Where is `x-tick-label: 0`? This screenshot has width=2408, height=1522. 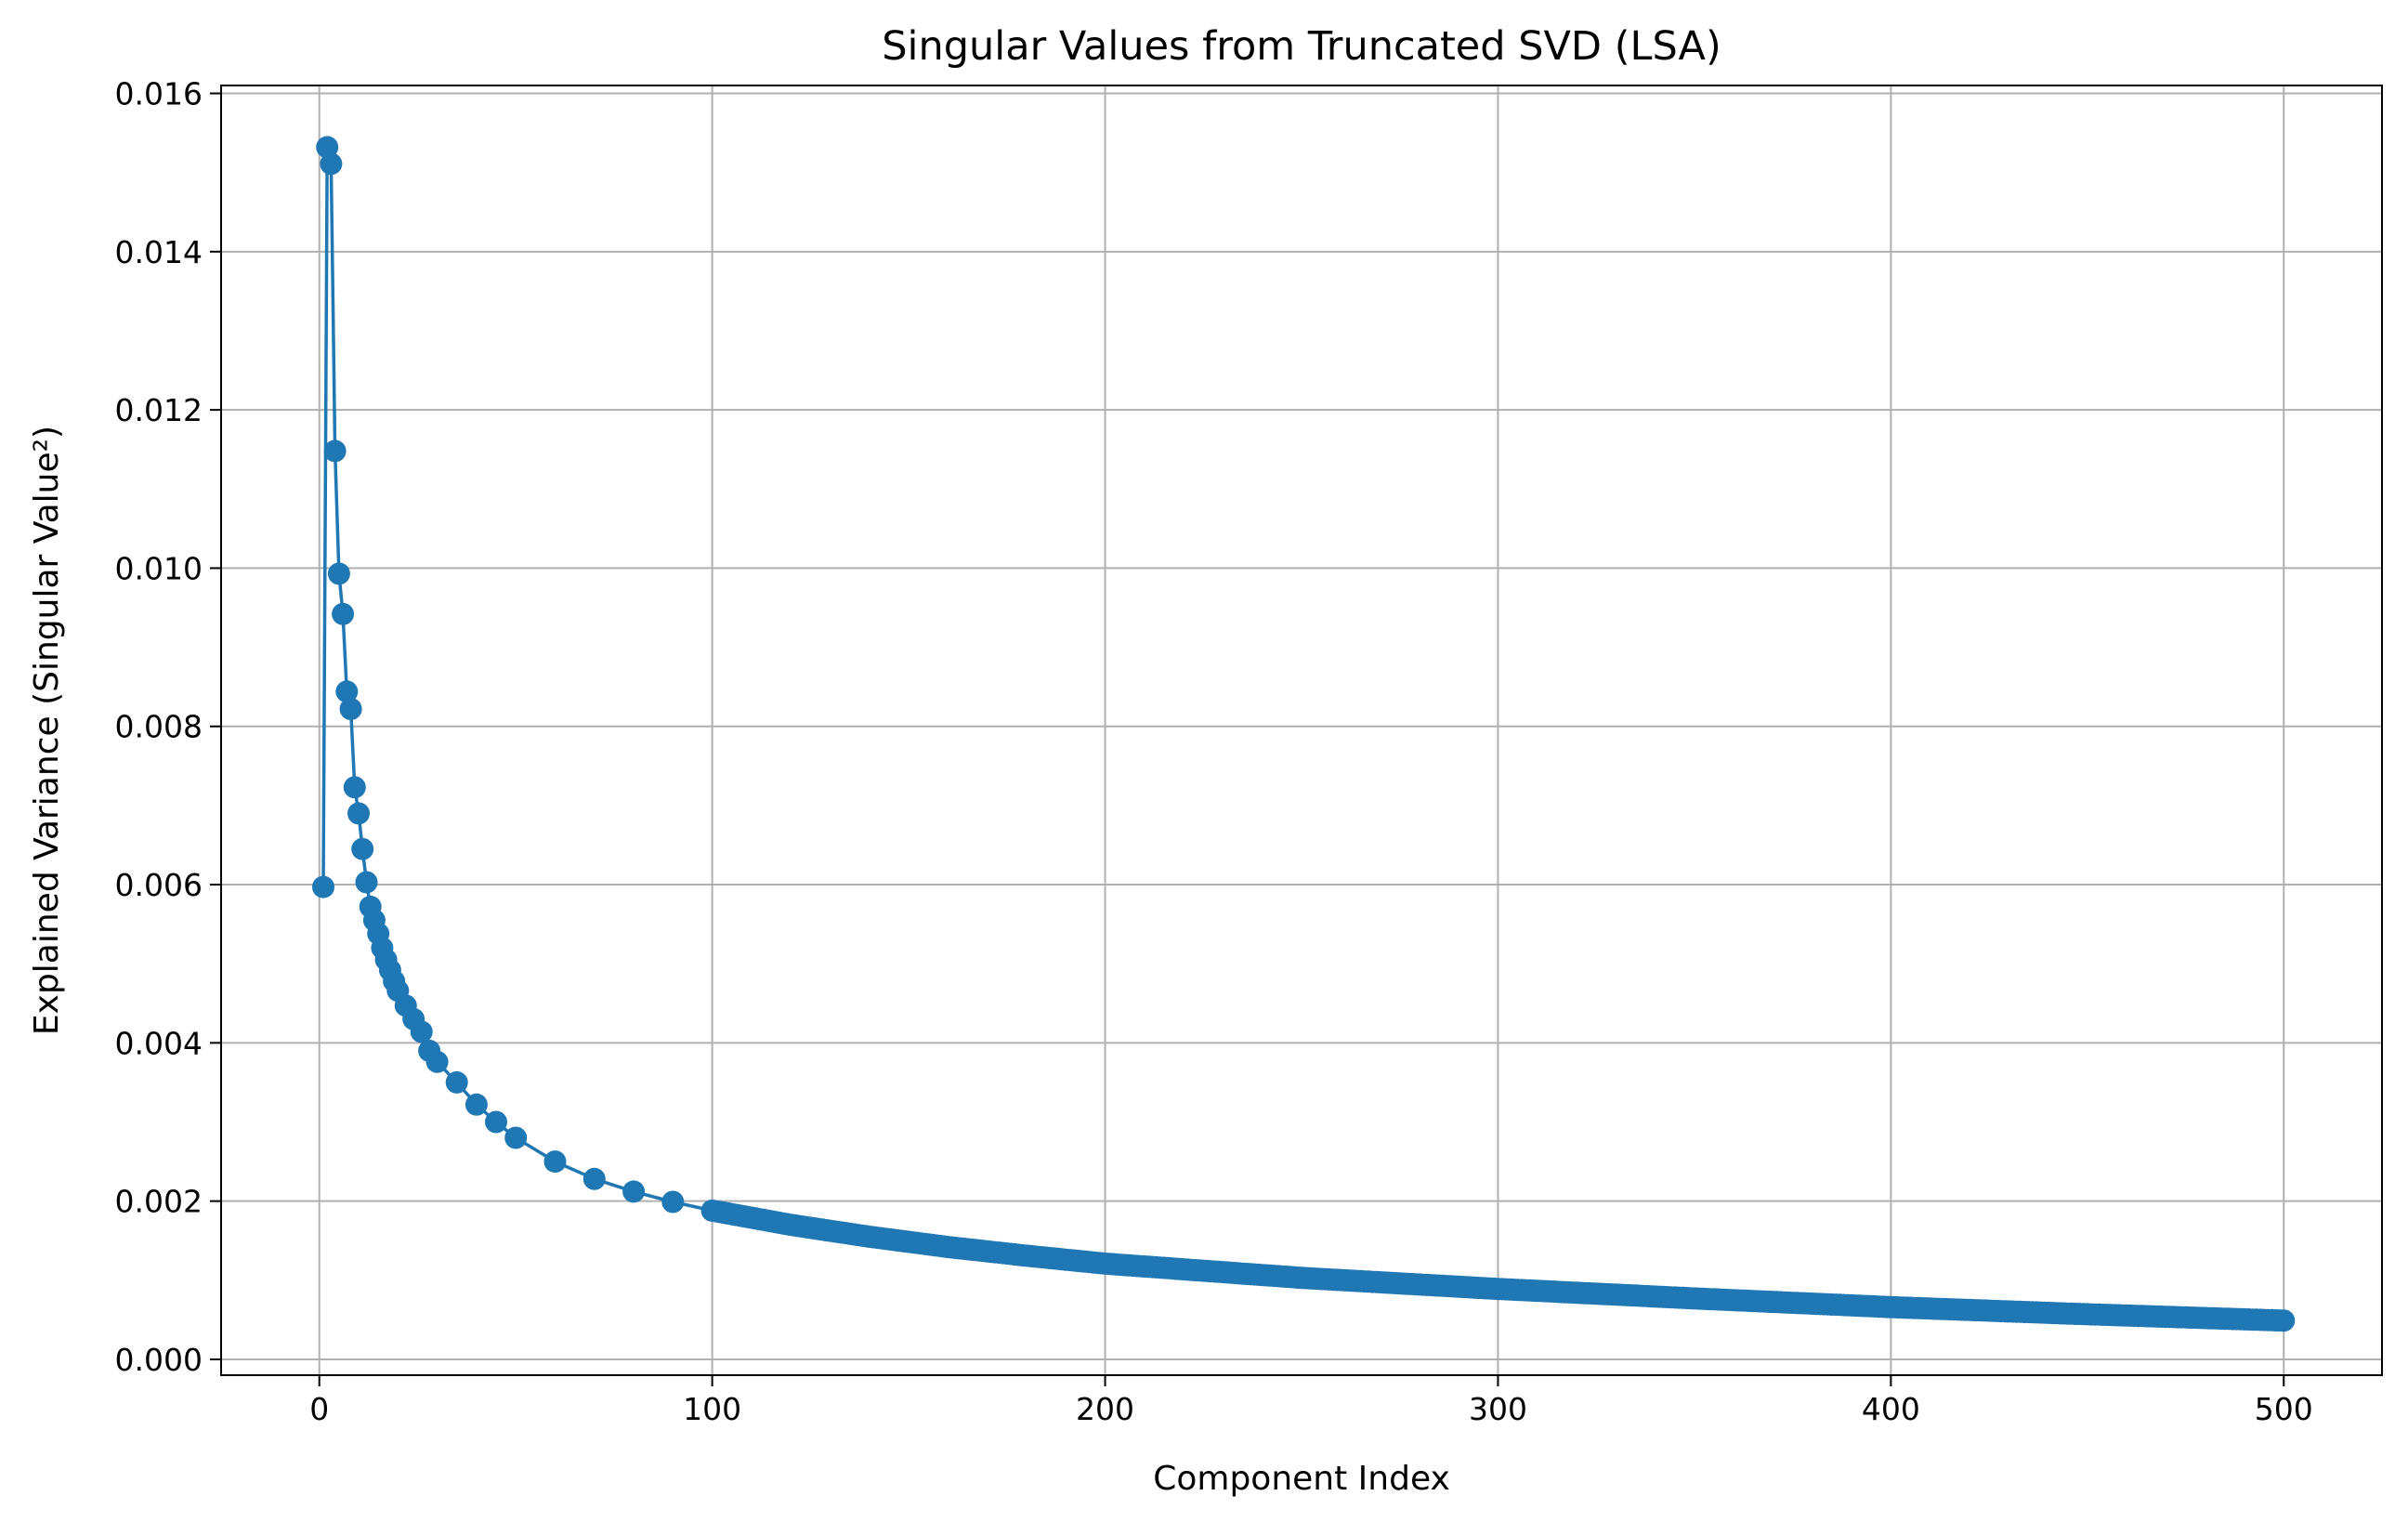 x-tick-label: 0 is located at coordinates (319, 1409).